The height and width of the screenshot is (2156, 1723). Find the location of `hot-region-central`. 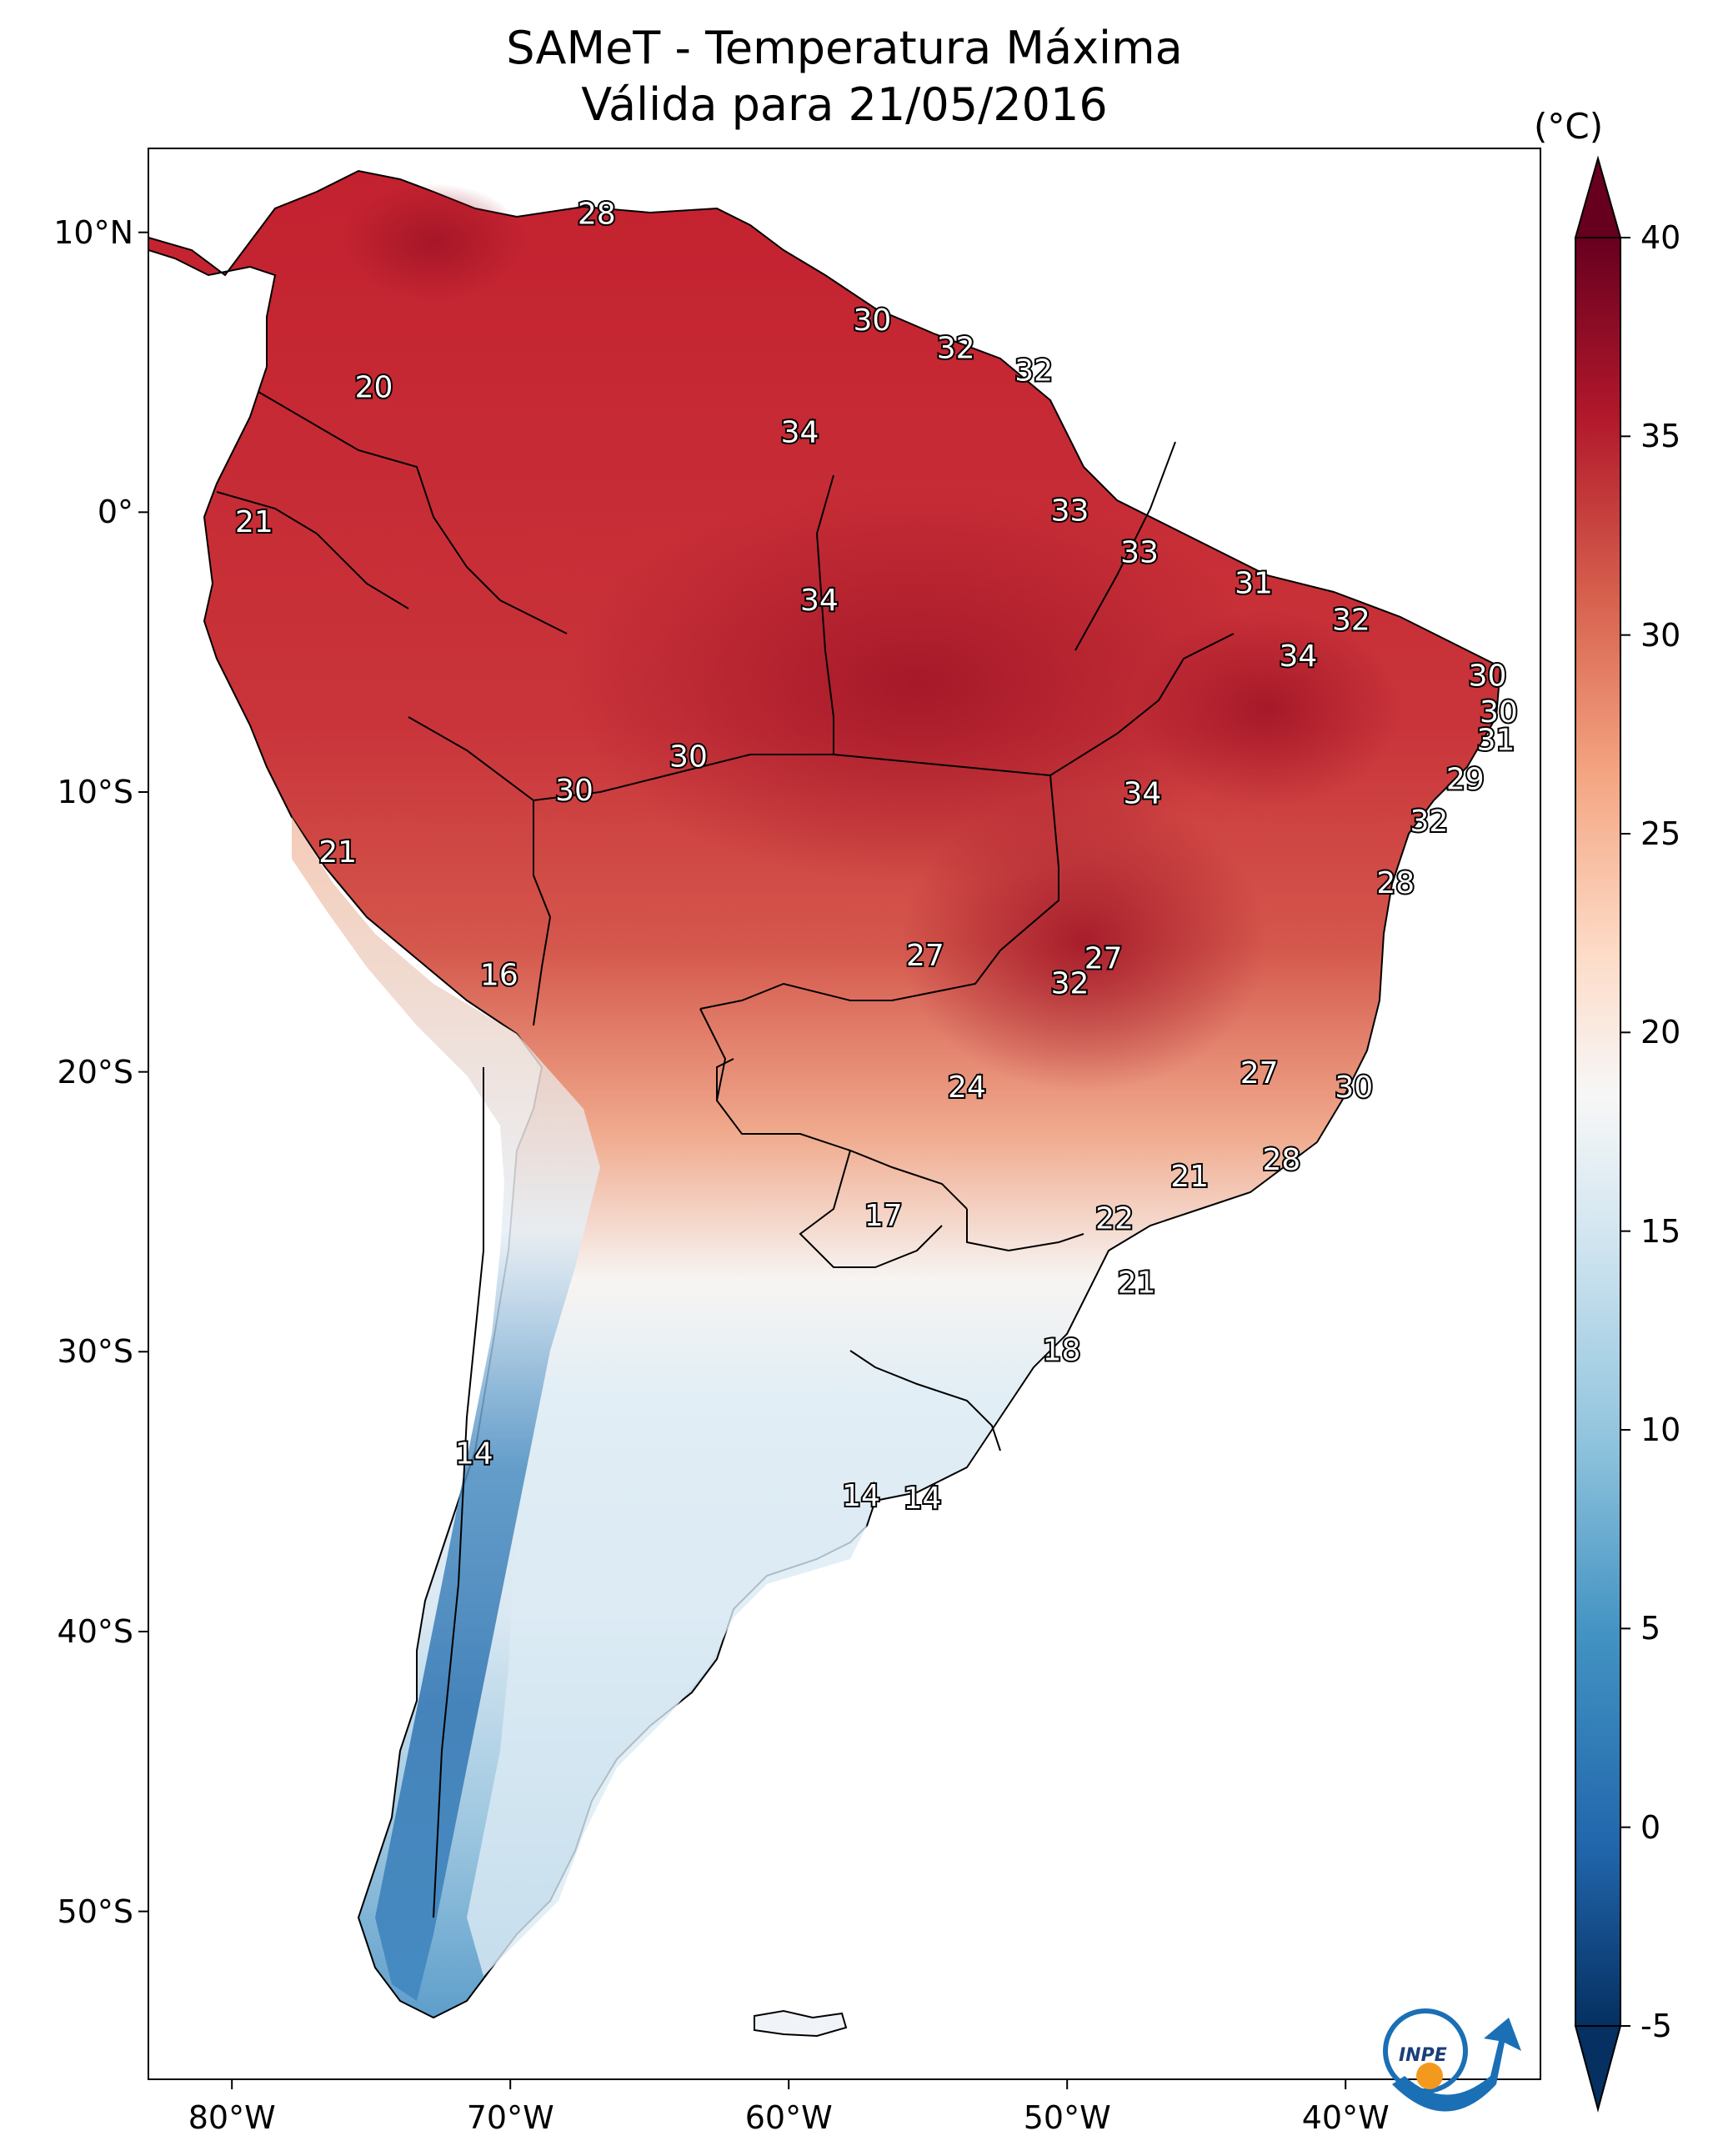

hot-region-central is located at coordinates (1083, 942).